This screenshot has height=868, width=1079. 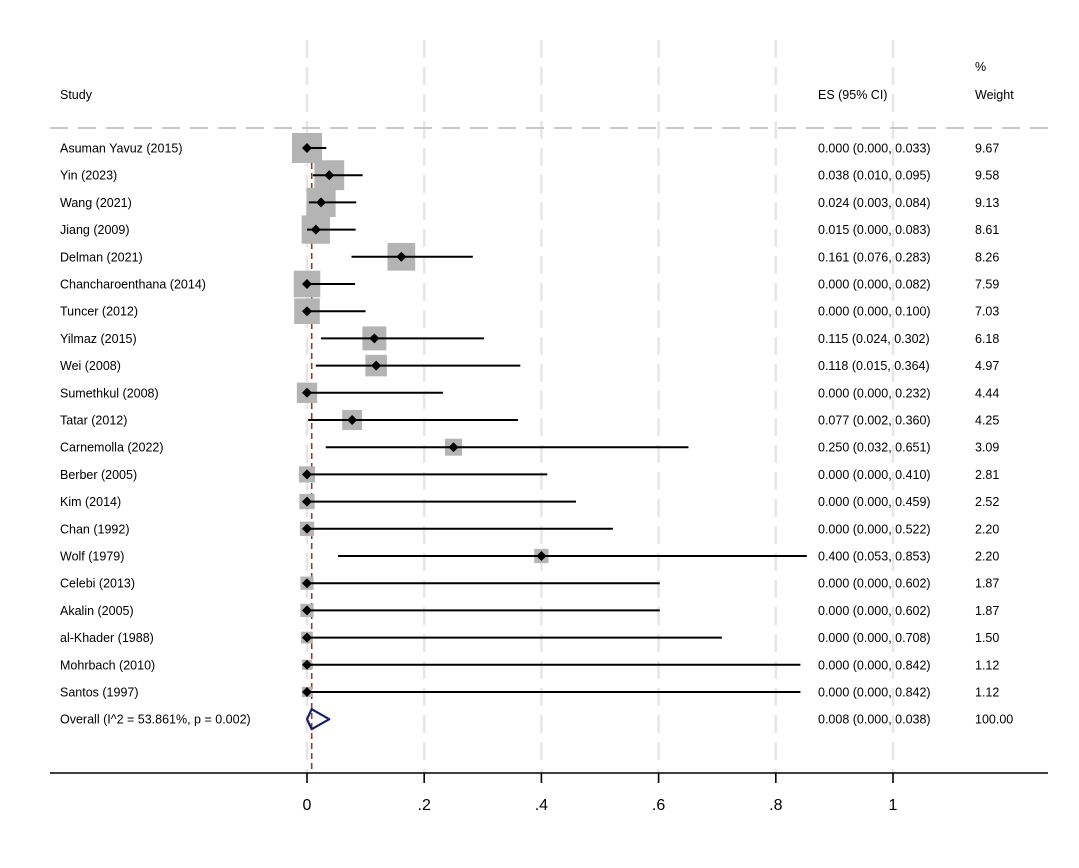 What do you see at coordinates (852, 95) in the screenshot?
I see `header-es: ES (95% CI)` at bounding box center [852, 95].